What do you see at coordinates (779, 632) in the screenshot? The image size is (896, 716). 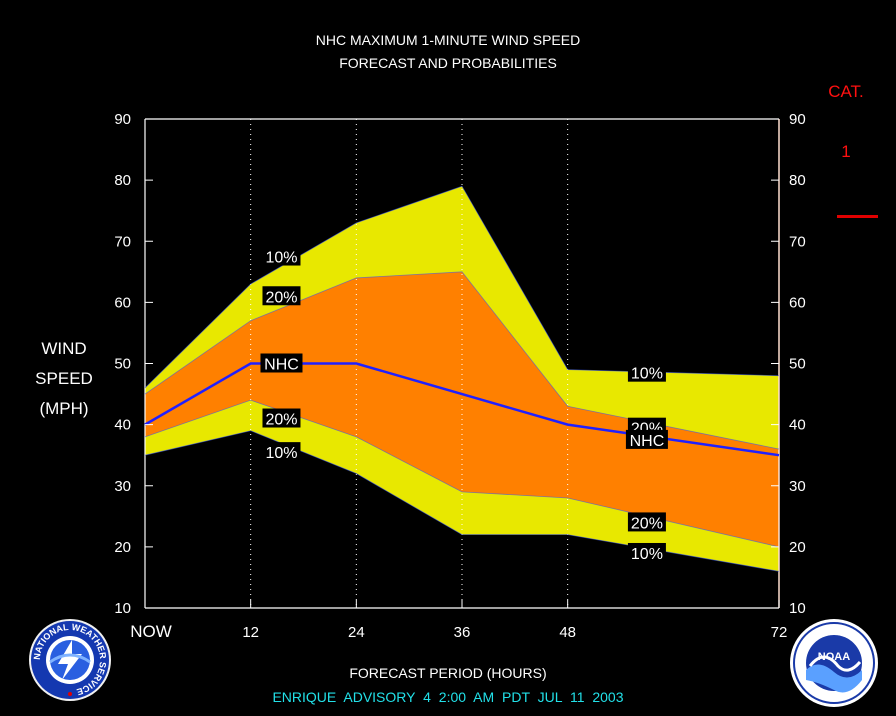 I see `x-tick-label: 72` at bounding box center [779, 632].